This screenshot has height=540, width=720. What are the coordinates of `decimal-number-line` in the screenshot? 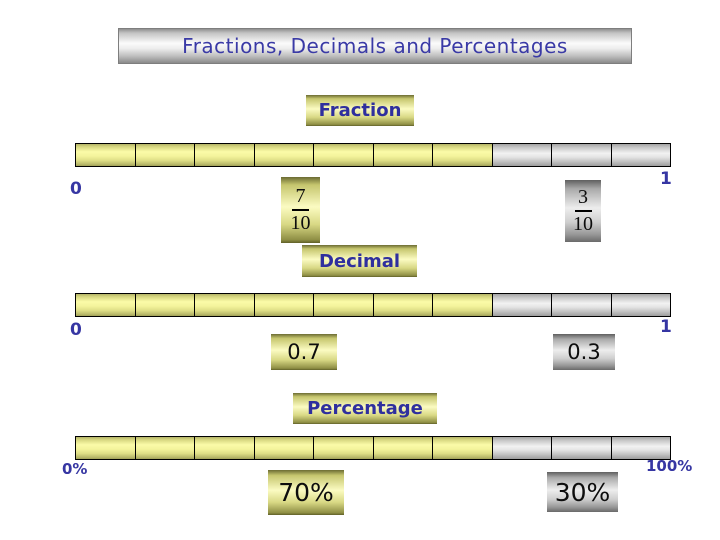 It's located at (373, 305).